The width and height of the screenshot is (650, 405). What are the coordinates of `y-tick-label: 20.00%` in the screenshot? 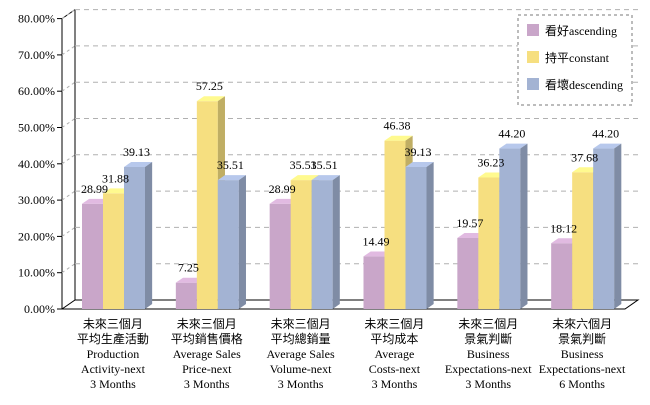 It's located at (36, 236).